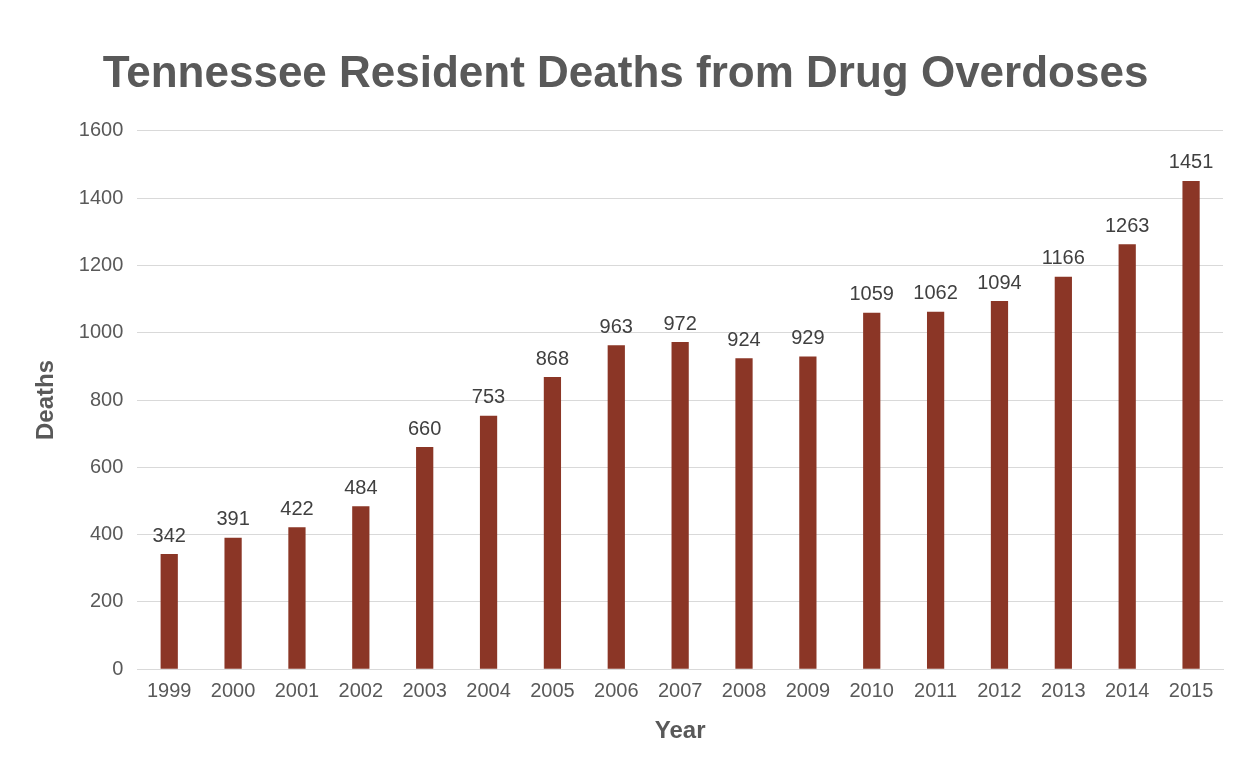  What do you see at coordinates (106, 465) in the screenshot?
I see `y-tick-label: 600` at bounding box center [106, 465].